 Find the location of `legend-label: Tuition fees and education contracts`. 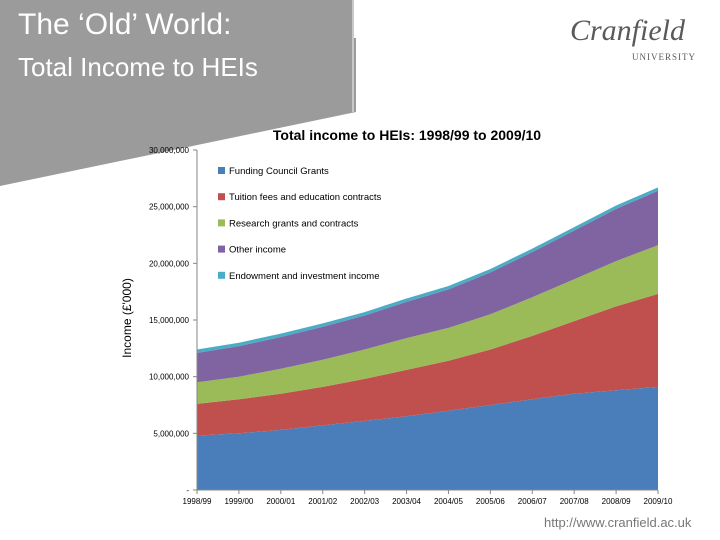

legend-label: Tuition fees and education contracts is located at coordinates (305, 197).